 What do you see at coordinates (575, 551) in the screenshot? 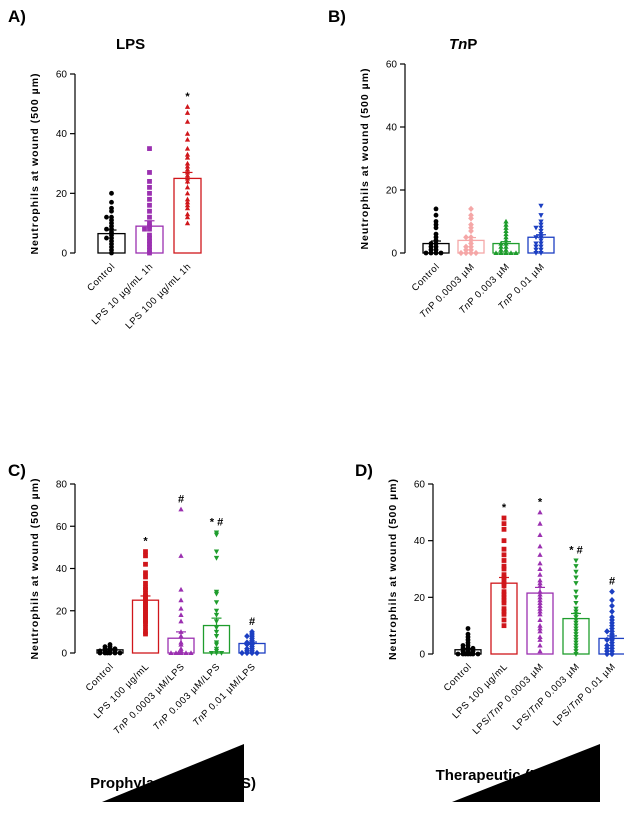
I see `significance-label: * #` at bounding box center [575, 551].